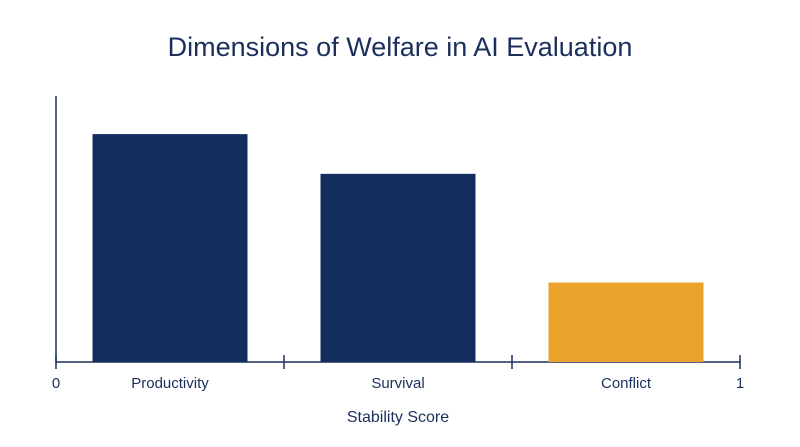  Describe the element at coordinates (398, 267) in the screenshot. I see `bar-survival` at that location.